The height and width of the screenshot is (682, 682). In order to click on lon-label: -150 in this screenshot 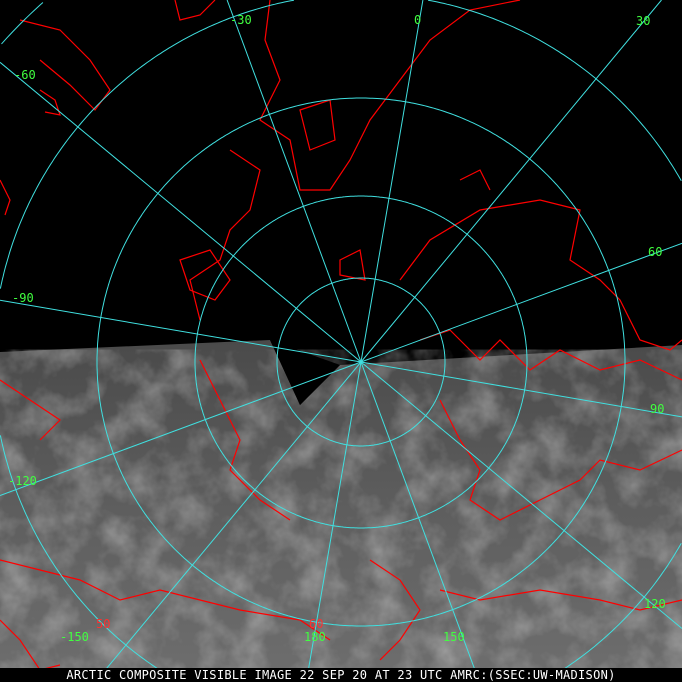, I will do `click(74, 637)`.